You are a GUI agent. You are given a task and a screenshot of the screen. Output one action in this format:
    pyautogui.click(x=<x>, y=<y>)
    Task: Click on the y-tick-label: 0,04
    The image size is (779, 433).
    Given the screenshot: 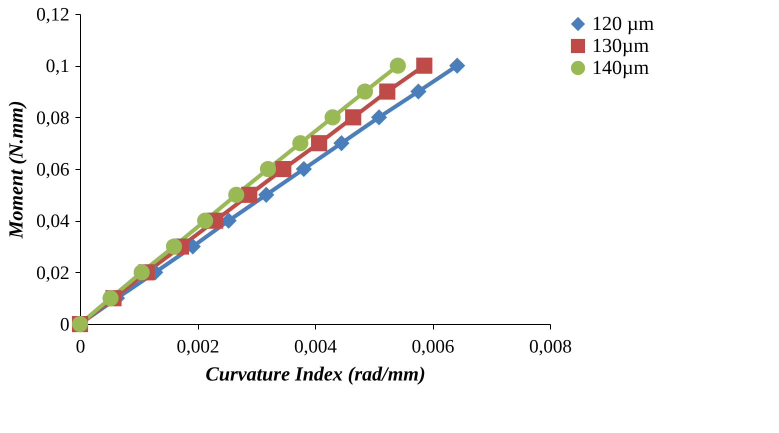 What is the action you would take?
    pyautogui.click(x=53, y=221)
    